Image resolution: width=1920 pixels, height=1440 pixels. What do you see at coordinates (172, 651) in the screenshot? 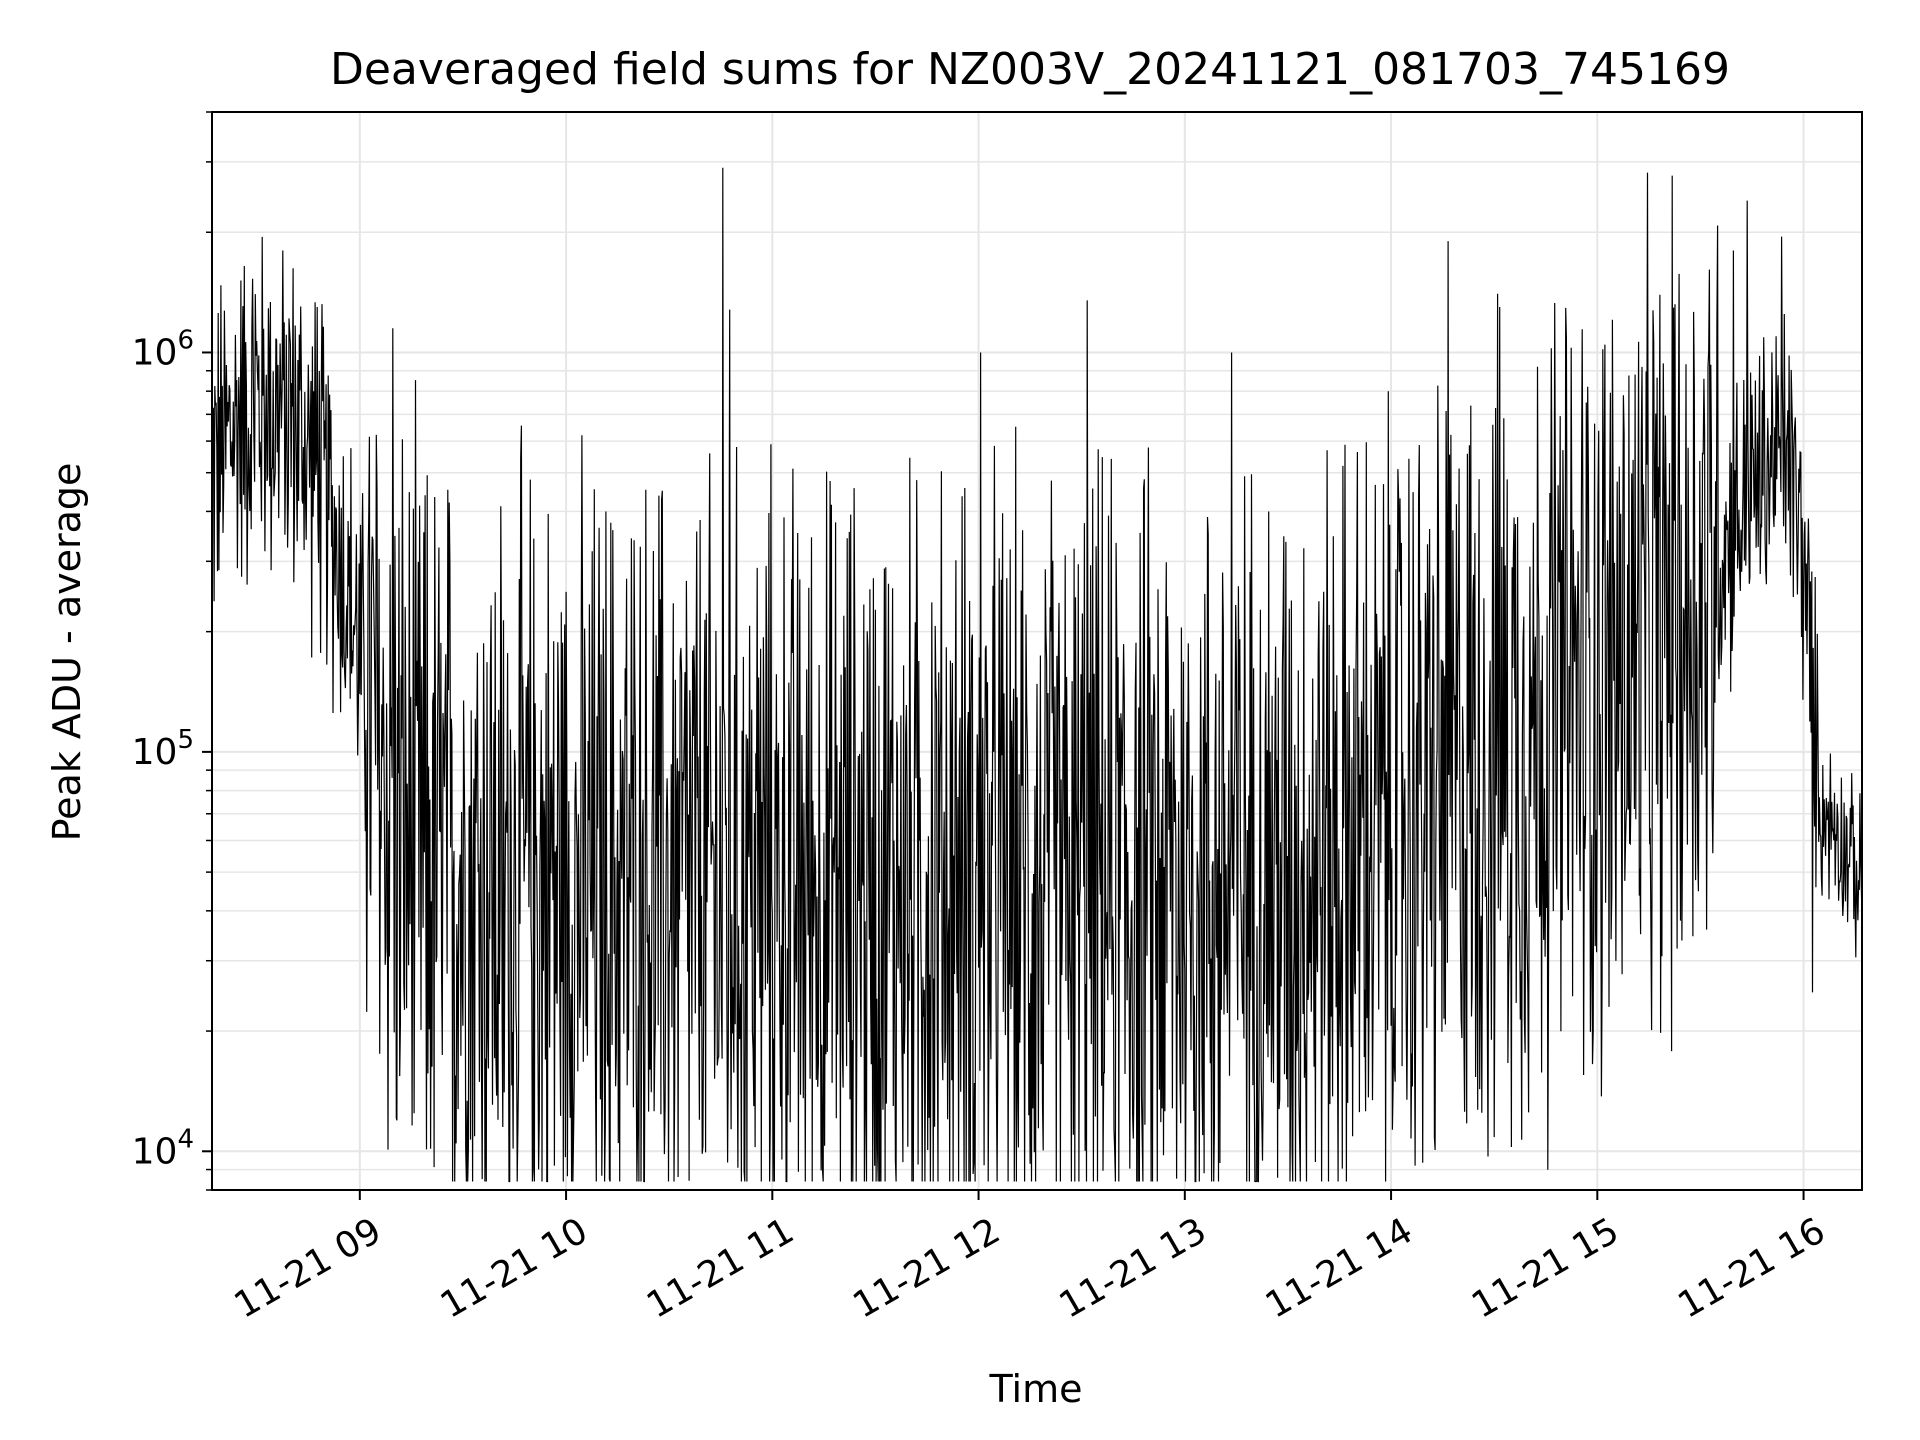
I see `y-axis: 10⁴ 10⁵ 10⁶` at bounding box center [172, 651].